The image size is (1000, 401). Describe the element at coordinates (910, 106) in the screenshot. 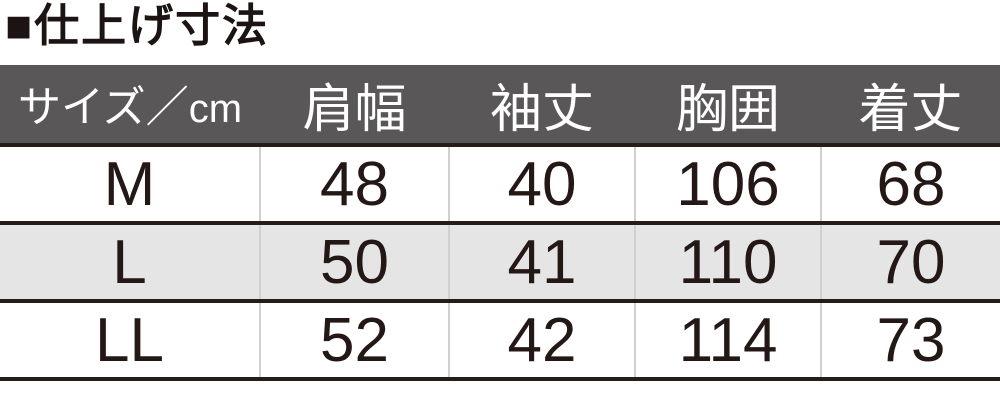

I see `header-cell-body-length: 着丈` at that location.